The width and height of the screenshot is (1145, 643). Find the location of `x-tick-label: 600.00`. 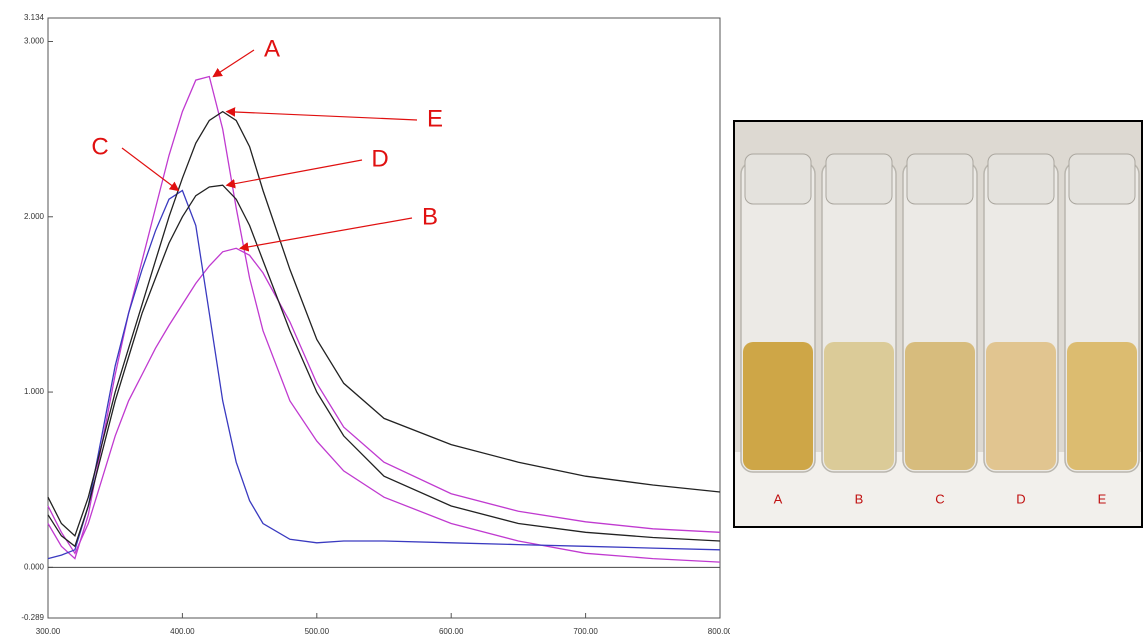

x-tick-label: 600.00 is located at coordinates (451, 631).